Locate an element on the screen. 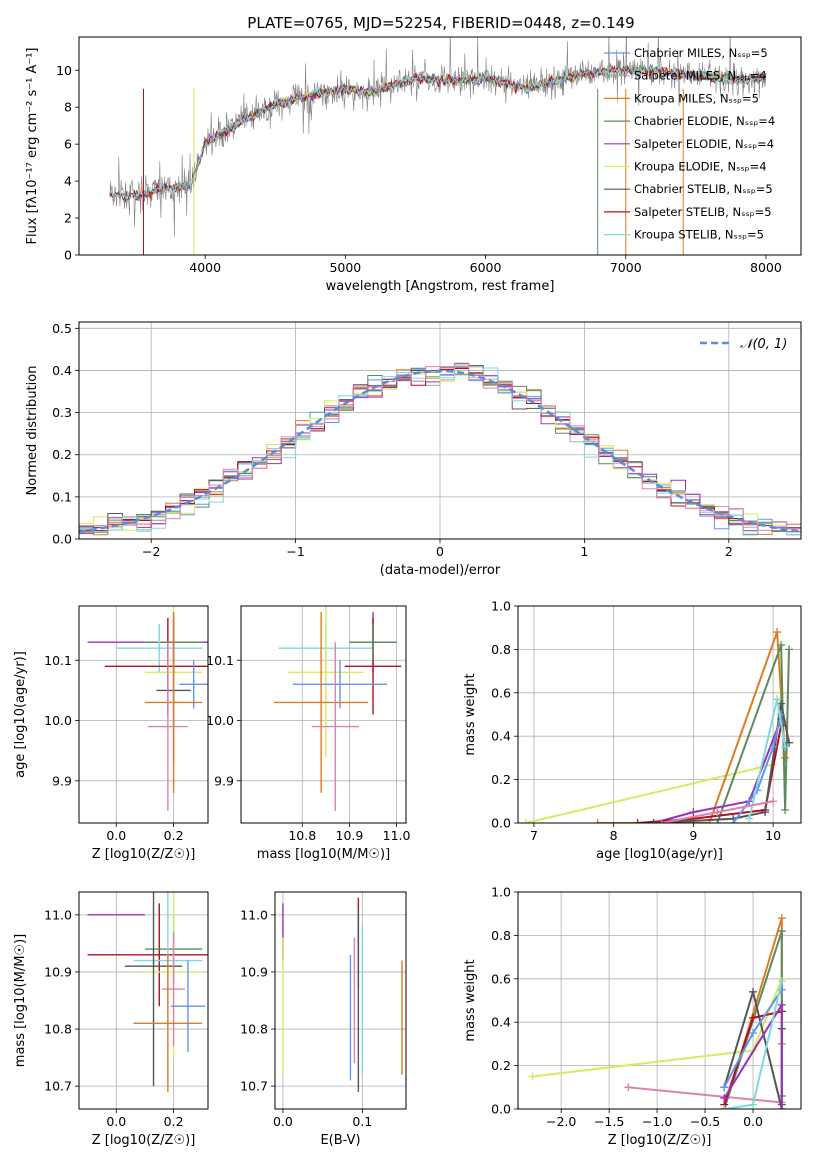 Image resolution: width=819 pixels, height=1174 pixels. legend-label: Chabrier STELIB, Nₛₛₚ=5 is located at coordinates (703, 189).